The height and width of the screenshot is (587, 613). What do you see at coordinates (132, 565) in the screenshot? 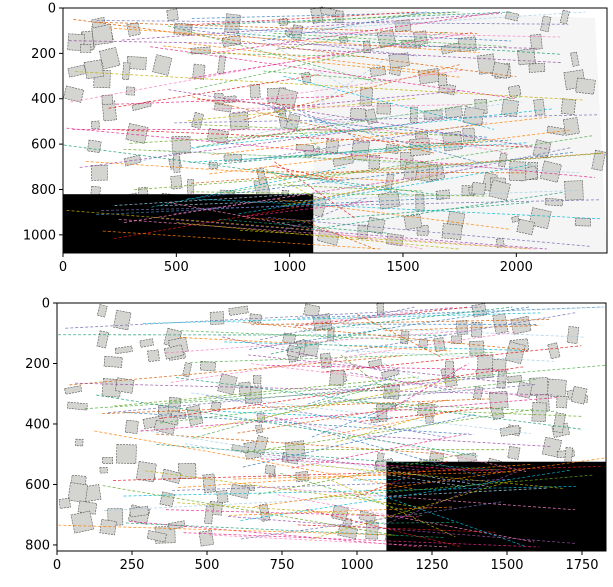
I see `x-tick-label: 250` at bounding box center [132, 565].